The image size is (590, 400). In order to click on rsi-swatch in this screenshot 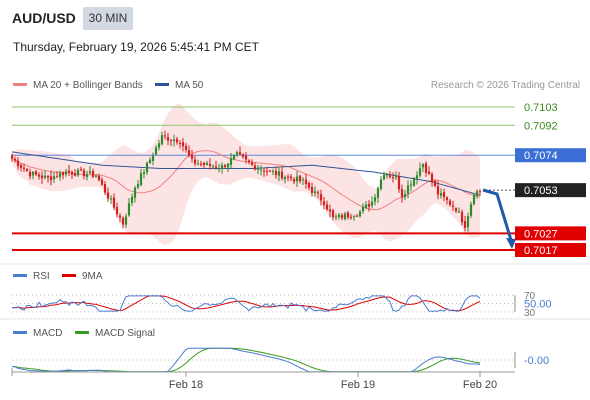, I will do `click(20, 275)`.